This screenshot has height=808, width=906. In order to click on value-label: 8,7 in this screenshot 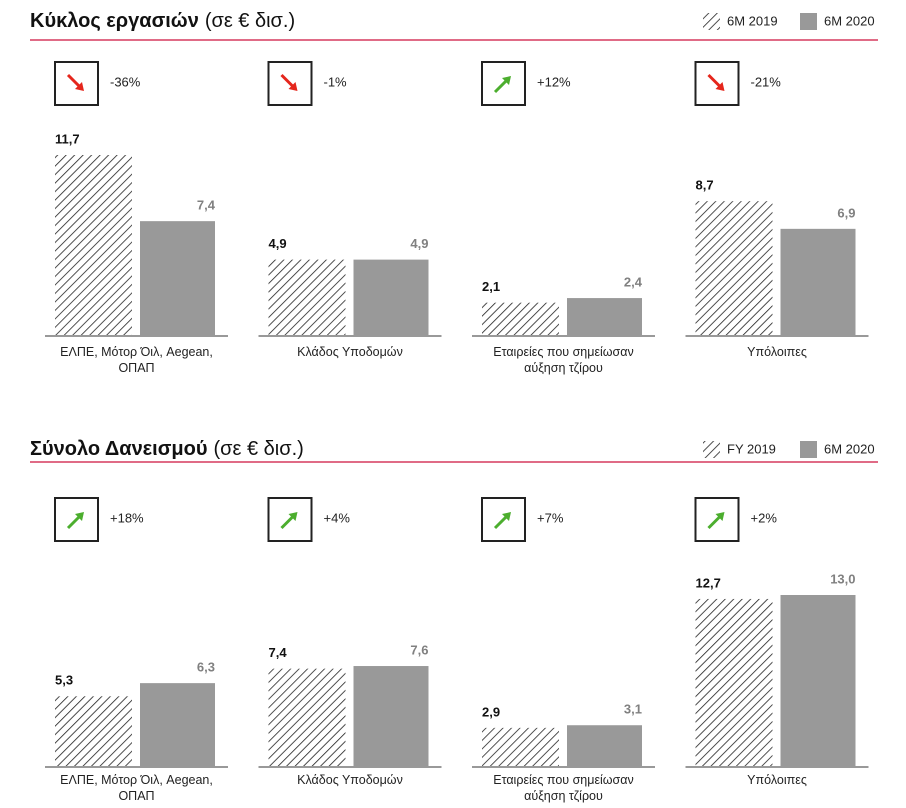, I will do `click(705, 185)`.